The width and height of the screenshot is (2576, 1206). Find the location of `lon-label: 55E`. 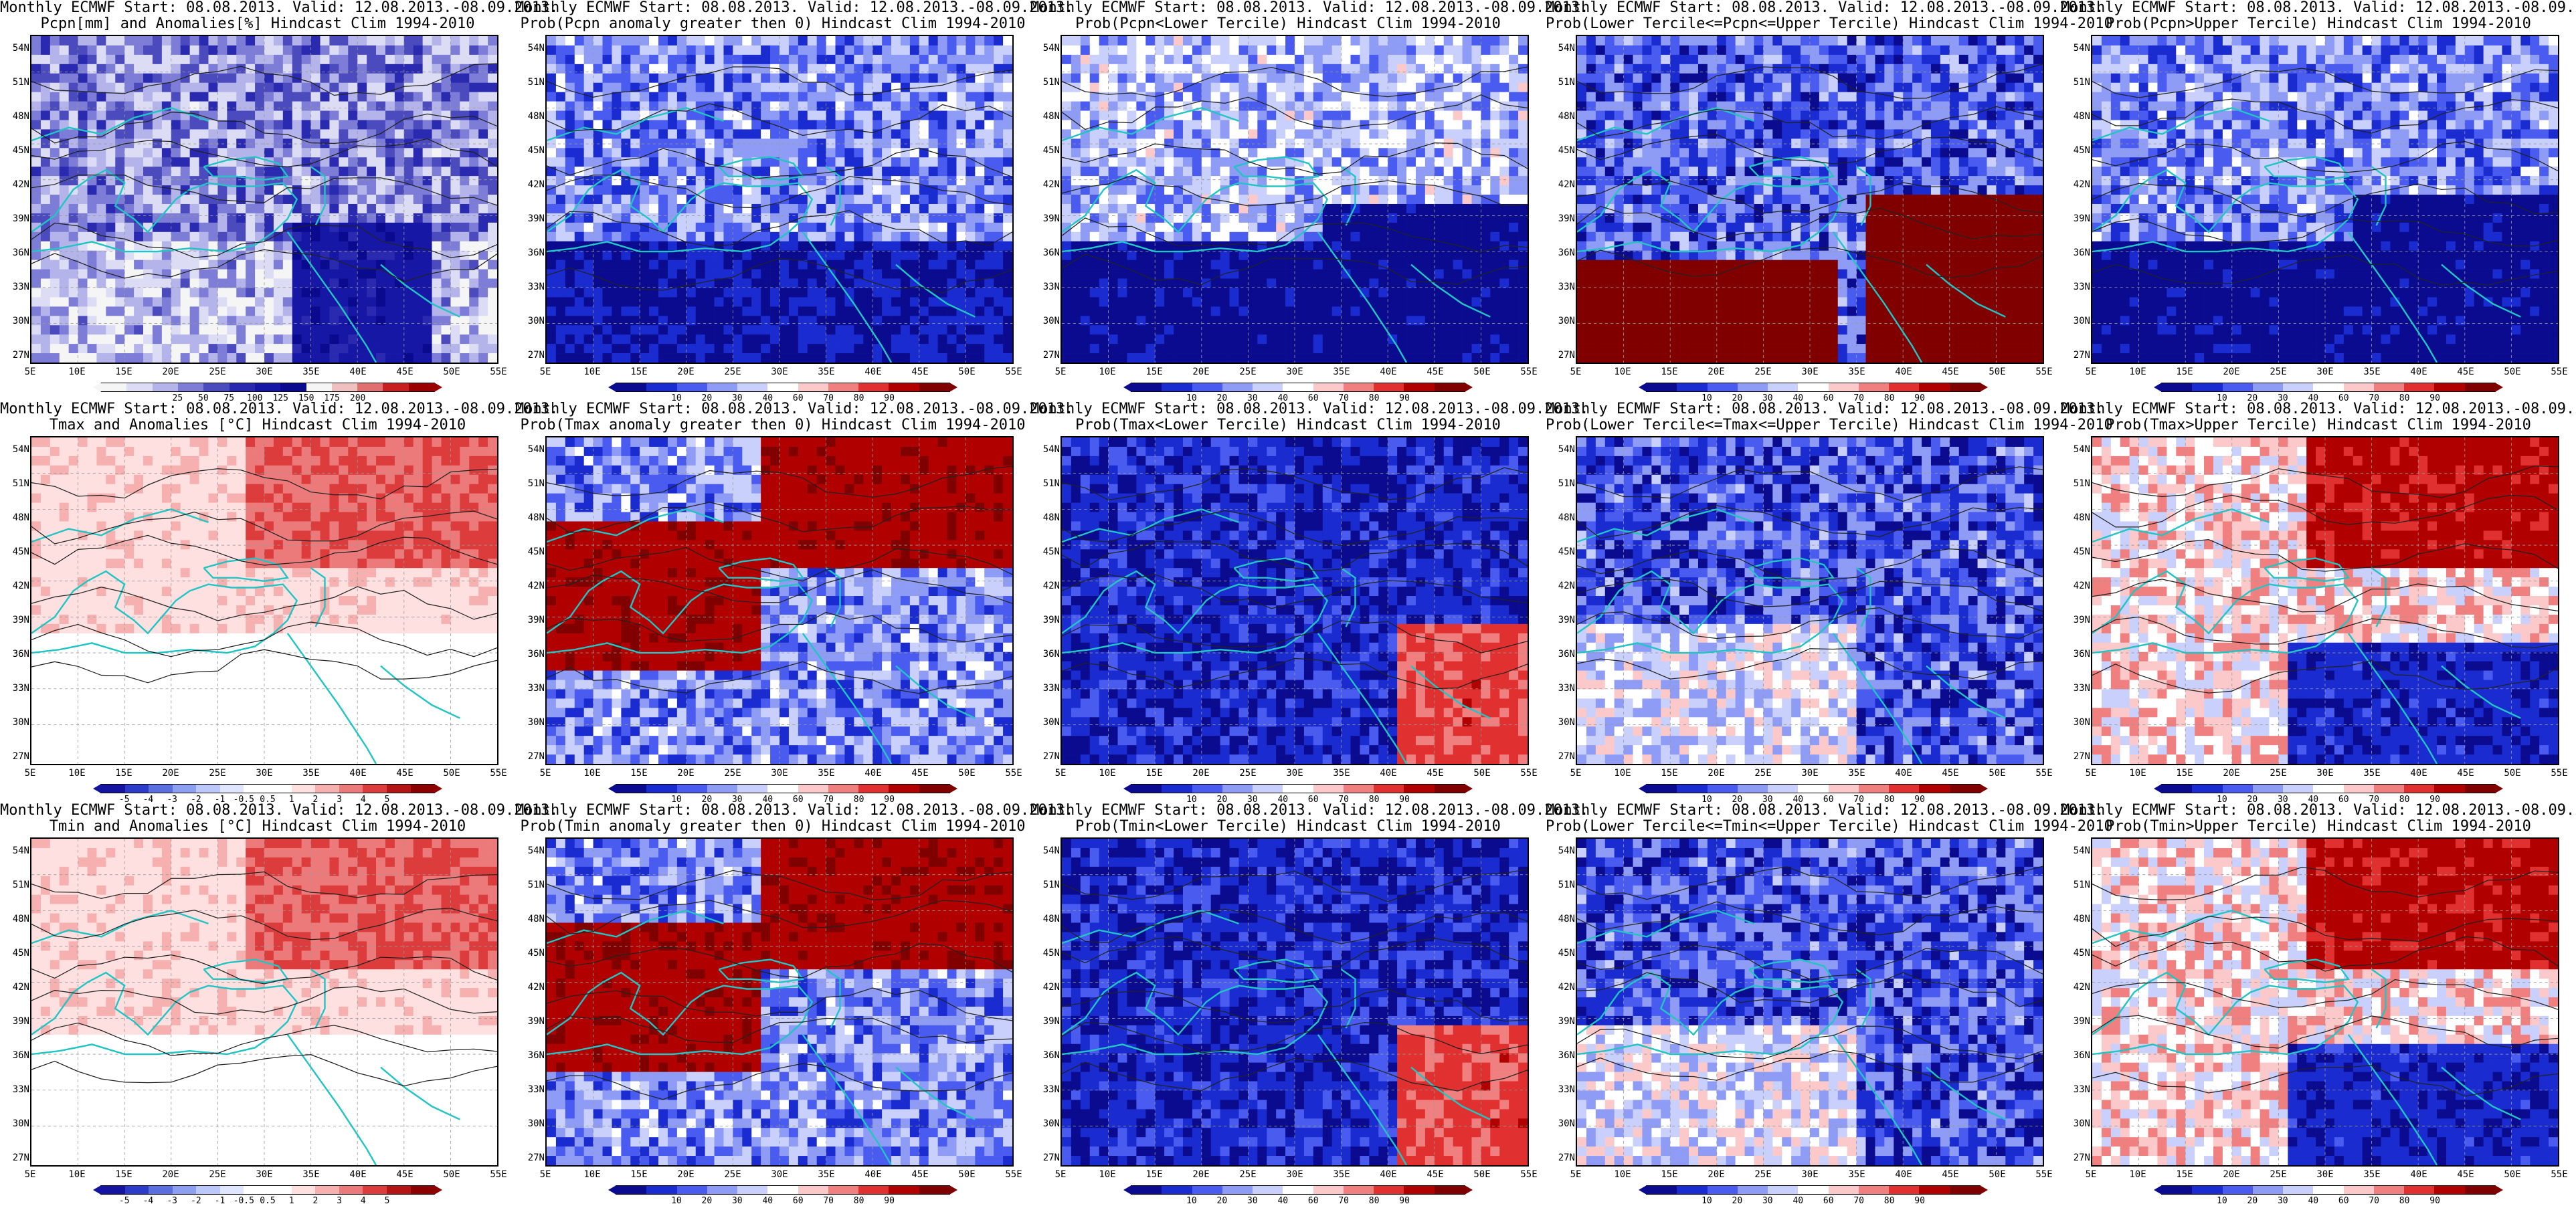

lon-label: 55E is located at coordinates (1013, 773).